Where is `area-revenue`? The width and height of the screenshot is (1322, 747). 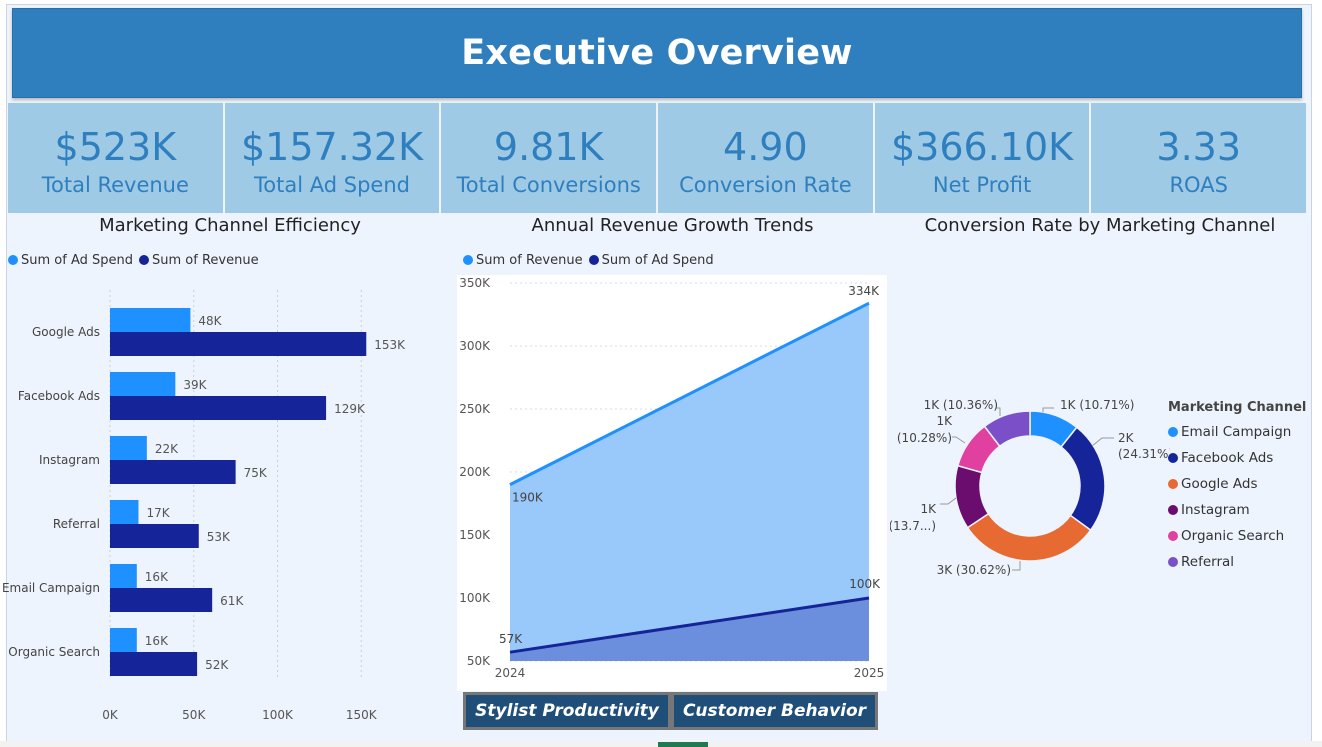
area-revenue is located at coordinates (689, 482).